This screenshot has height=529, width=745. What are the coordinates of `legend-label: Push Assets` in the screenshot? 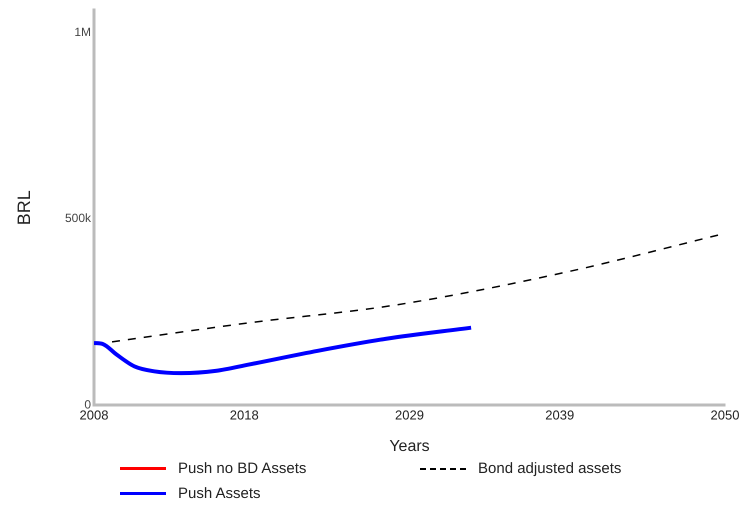 It's located at (219, 493).